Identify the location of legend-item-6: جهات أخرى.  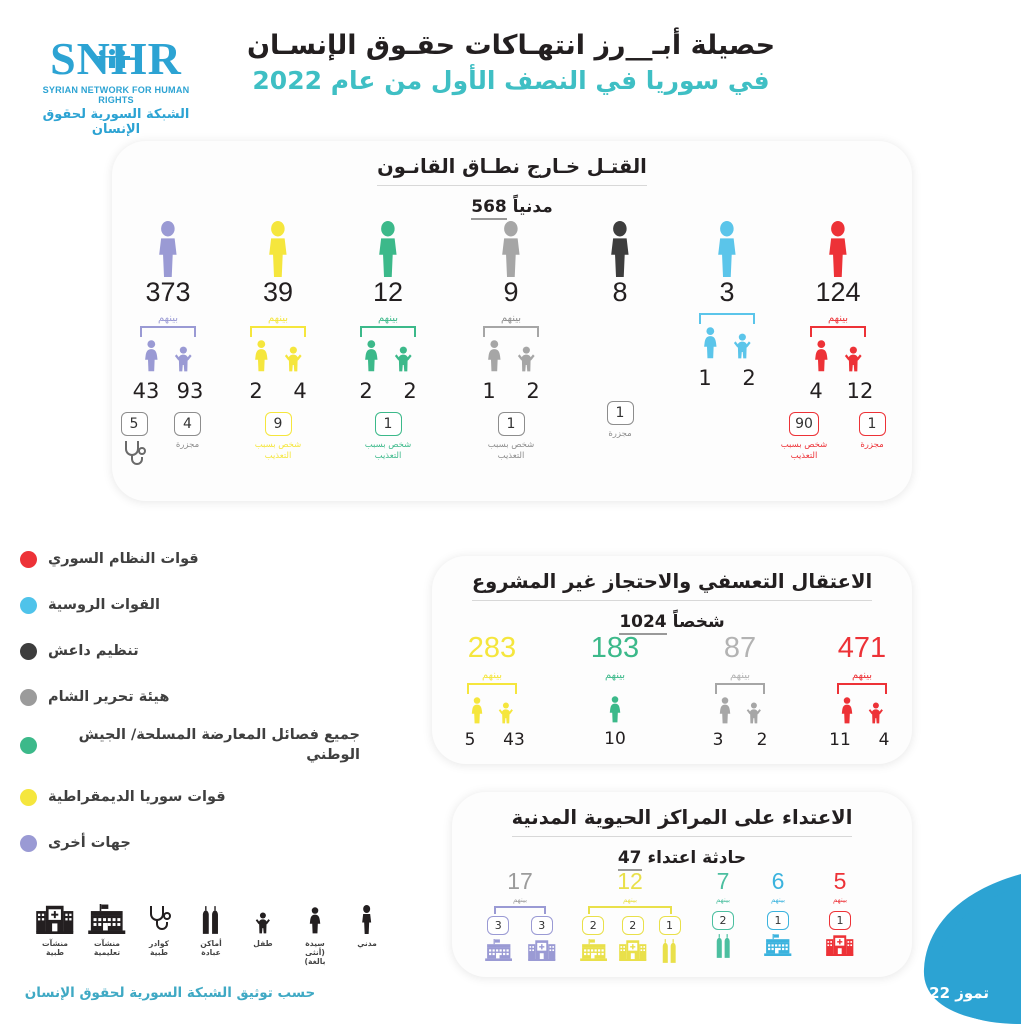
(190, 844).